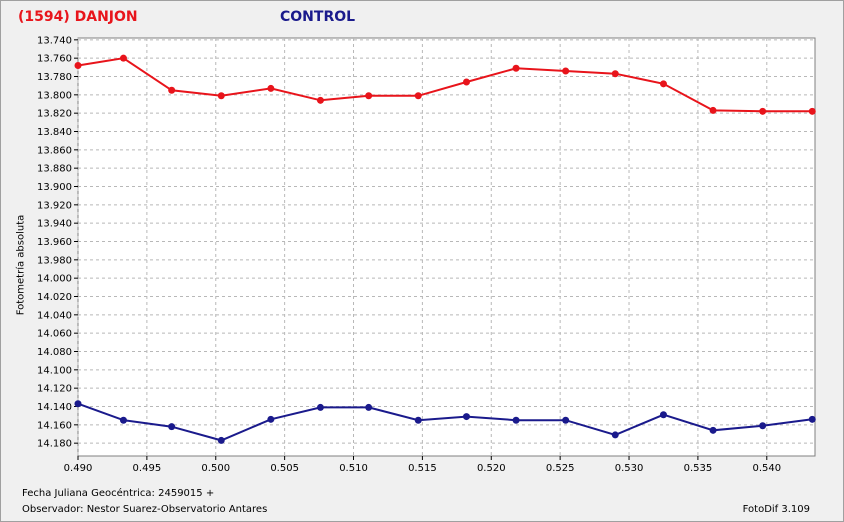  What do you see at coordinates (54, 315) in the screenshot?
I see `y-tick-label: 14.040` at bounding box center [54, 315].